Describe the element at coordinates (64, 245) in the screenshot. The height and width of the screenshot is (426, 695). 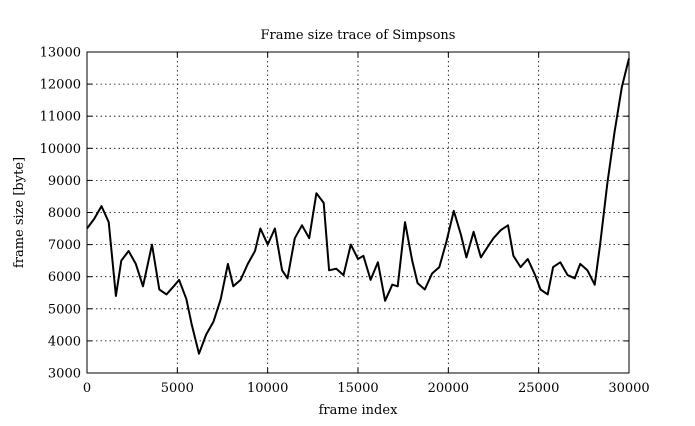
I see `y-tick-label: 7000` at that location.